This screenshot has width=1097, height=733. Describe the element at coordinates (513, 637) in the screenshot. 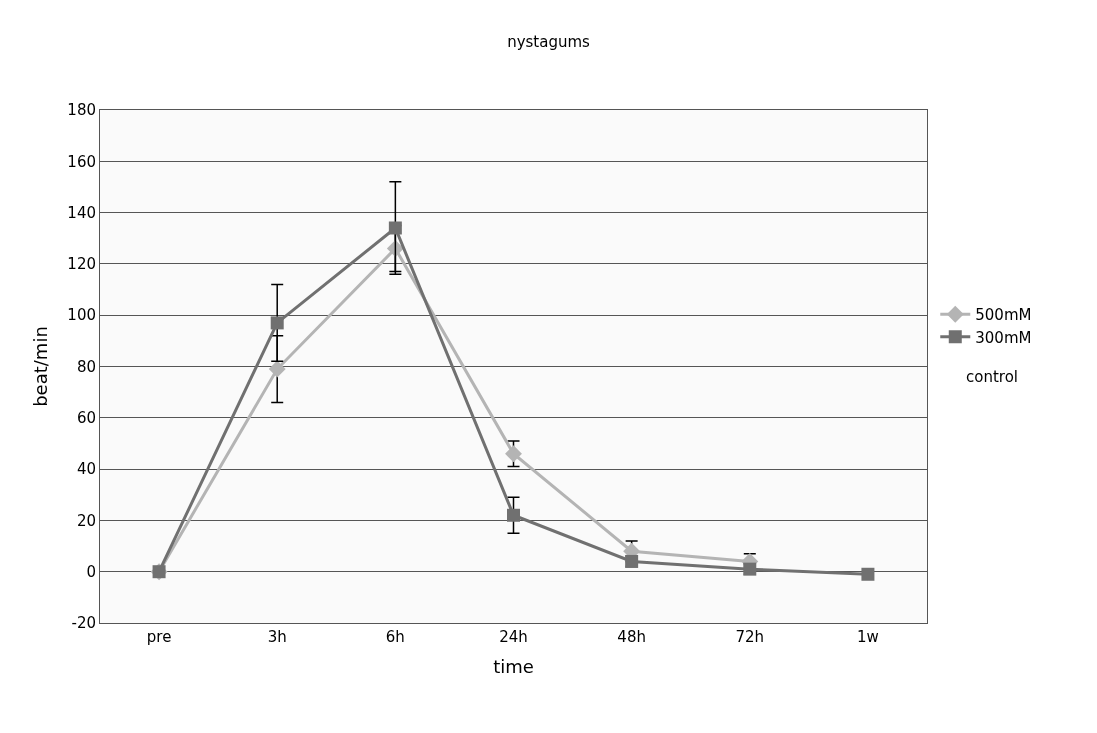

I see `x-tick-label: 24h` at that location.